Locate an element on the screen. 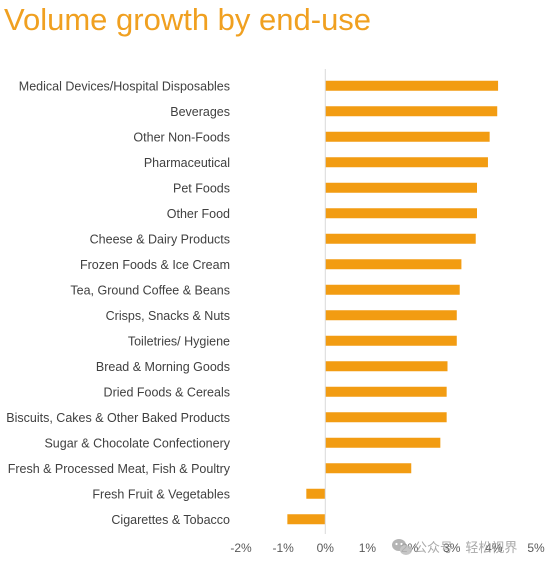  x-tick-label-6: 4% is located at coordinates (494, 548).